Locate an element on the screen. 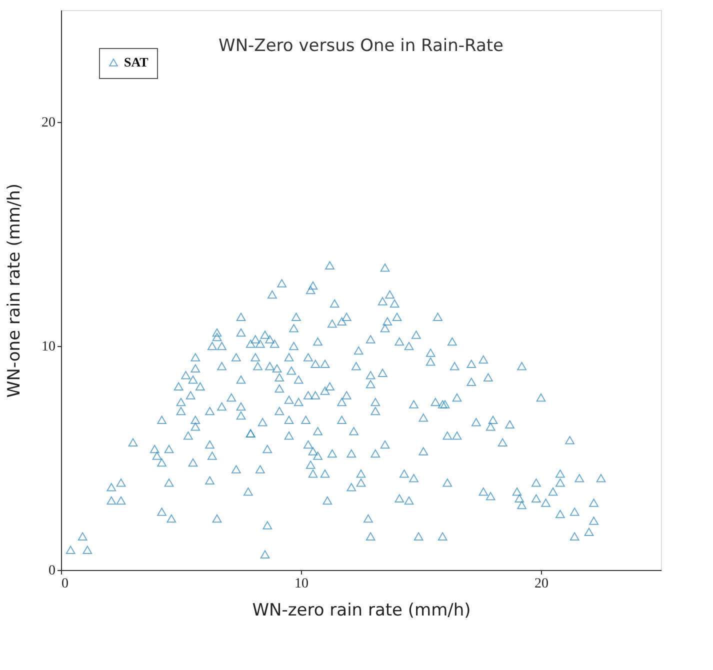 This screenshot has width=713, height=670. legend-label: SAT is located at coordinates (136, 62).